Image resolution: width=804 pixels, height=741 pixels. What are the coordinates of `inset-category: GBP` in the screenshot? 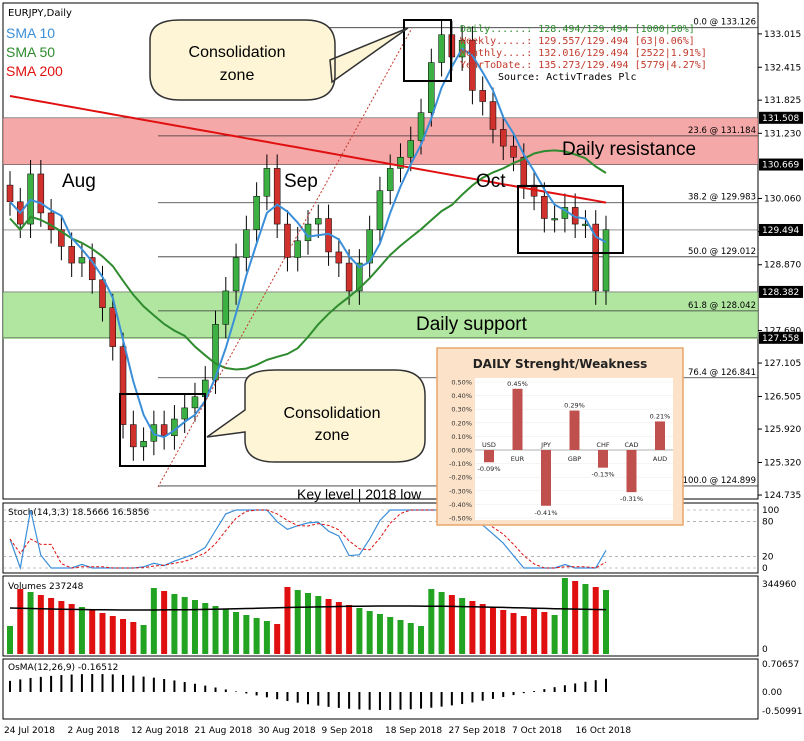 It's located at (574, 459).